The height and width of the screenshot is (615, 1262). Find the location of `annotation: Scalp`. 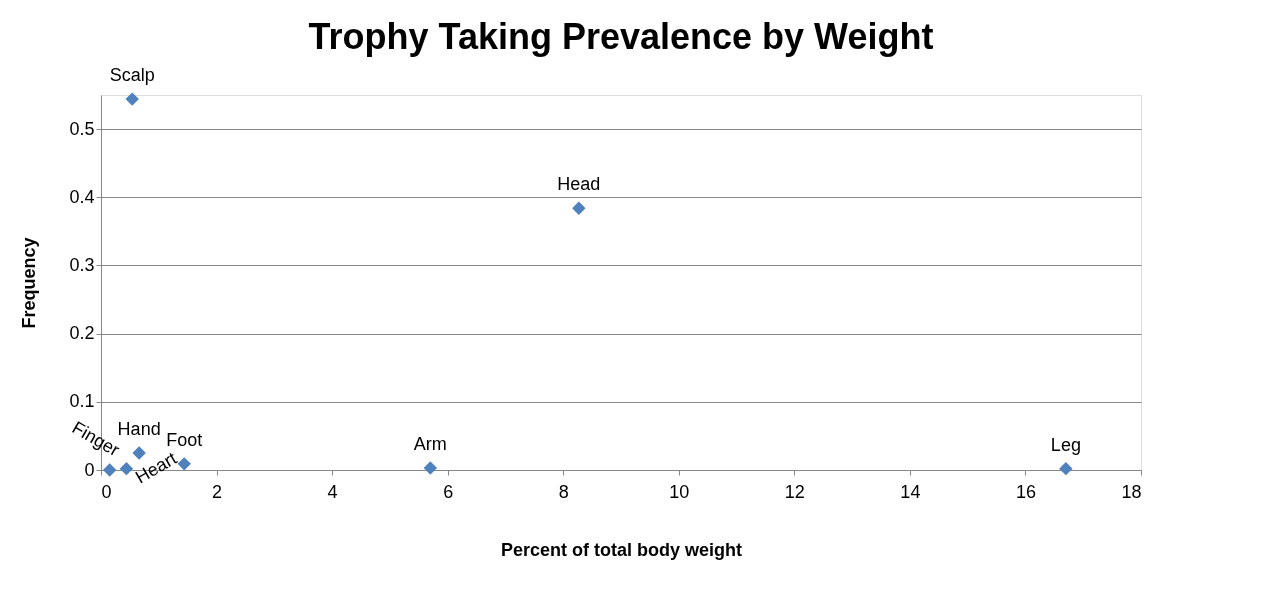

annotation: Scalp is located at coordinates (132, 75).